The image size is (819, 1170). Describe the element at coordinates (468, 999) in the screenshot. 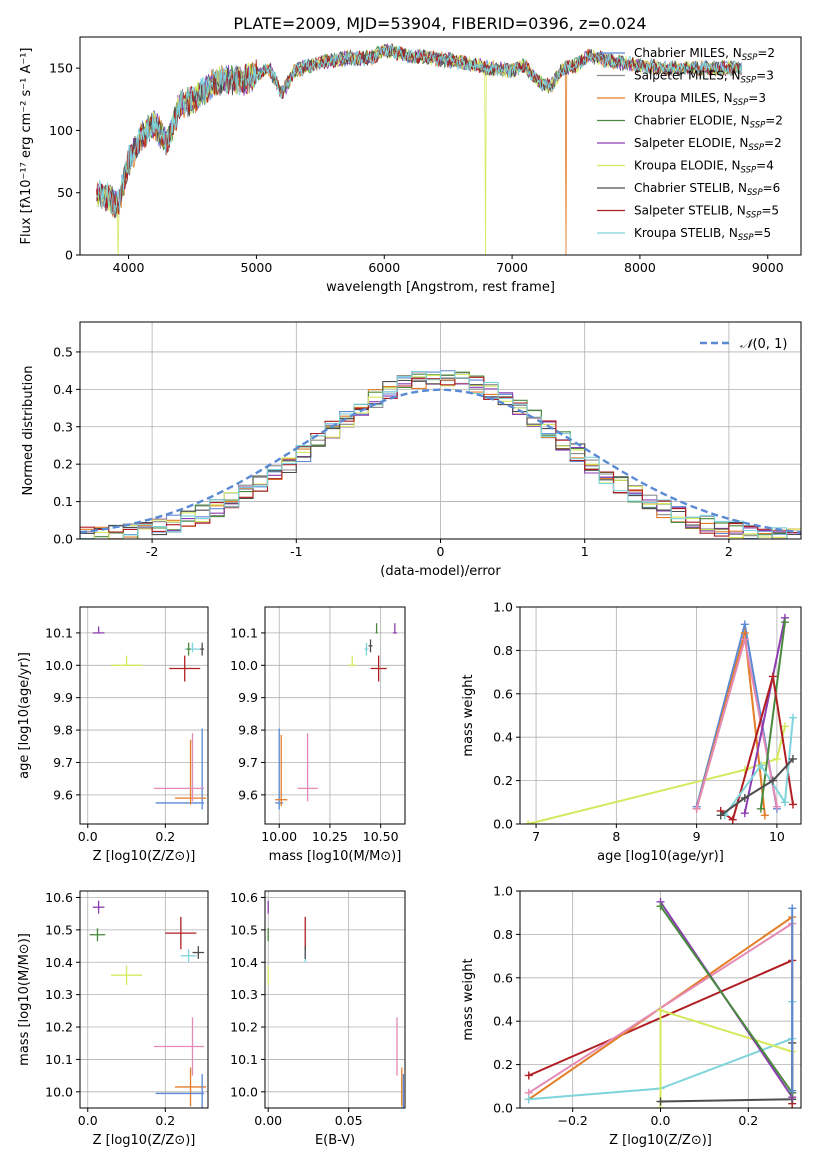

I see `y-axis-label: mass weight` at that location.